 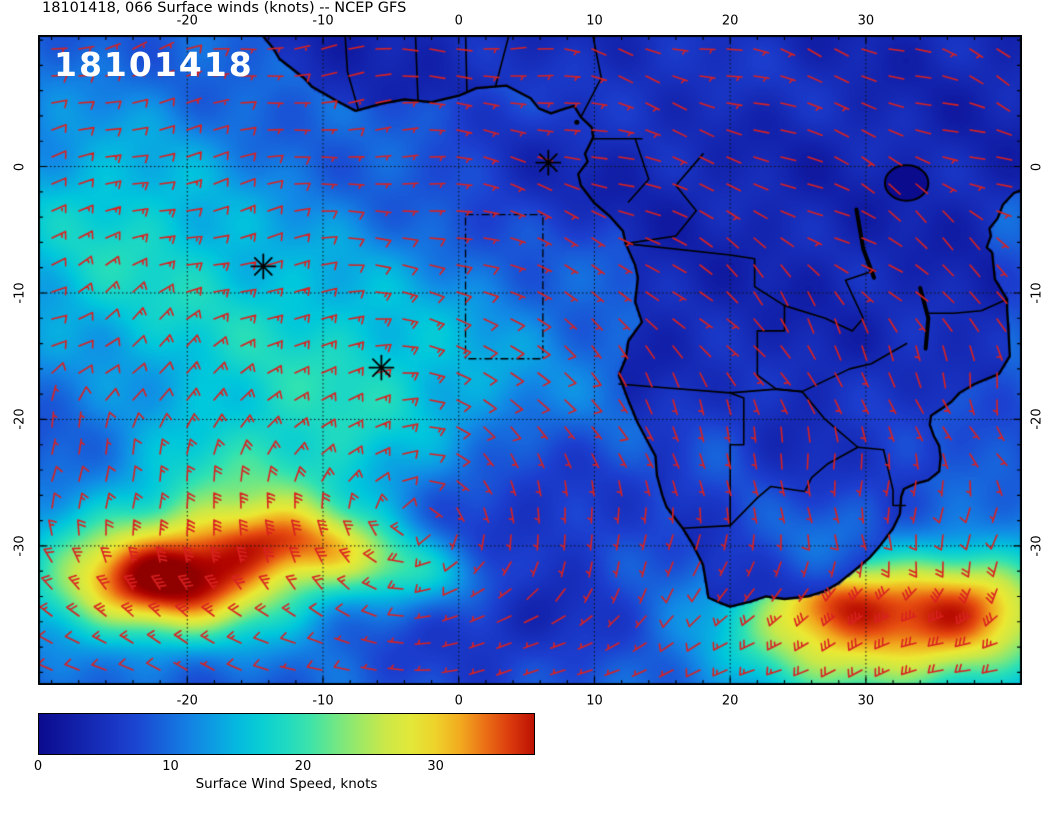 What do you see at coordinates (458, 701) in the screenshot?
I see `lon-tick-label-bottom: 0` at bounding box center [458, 701].